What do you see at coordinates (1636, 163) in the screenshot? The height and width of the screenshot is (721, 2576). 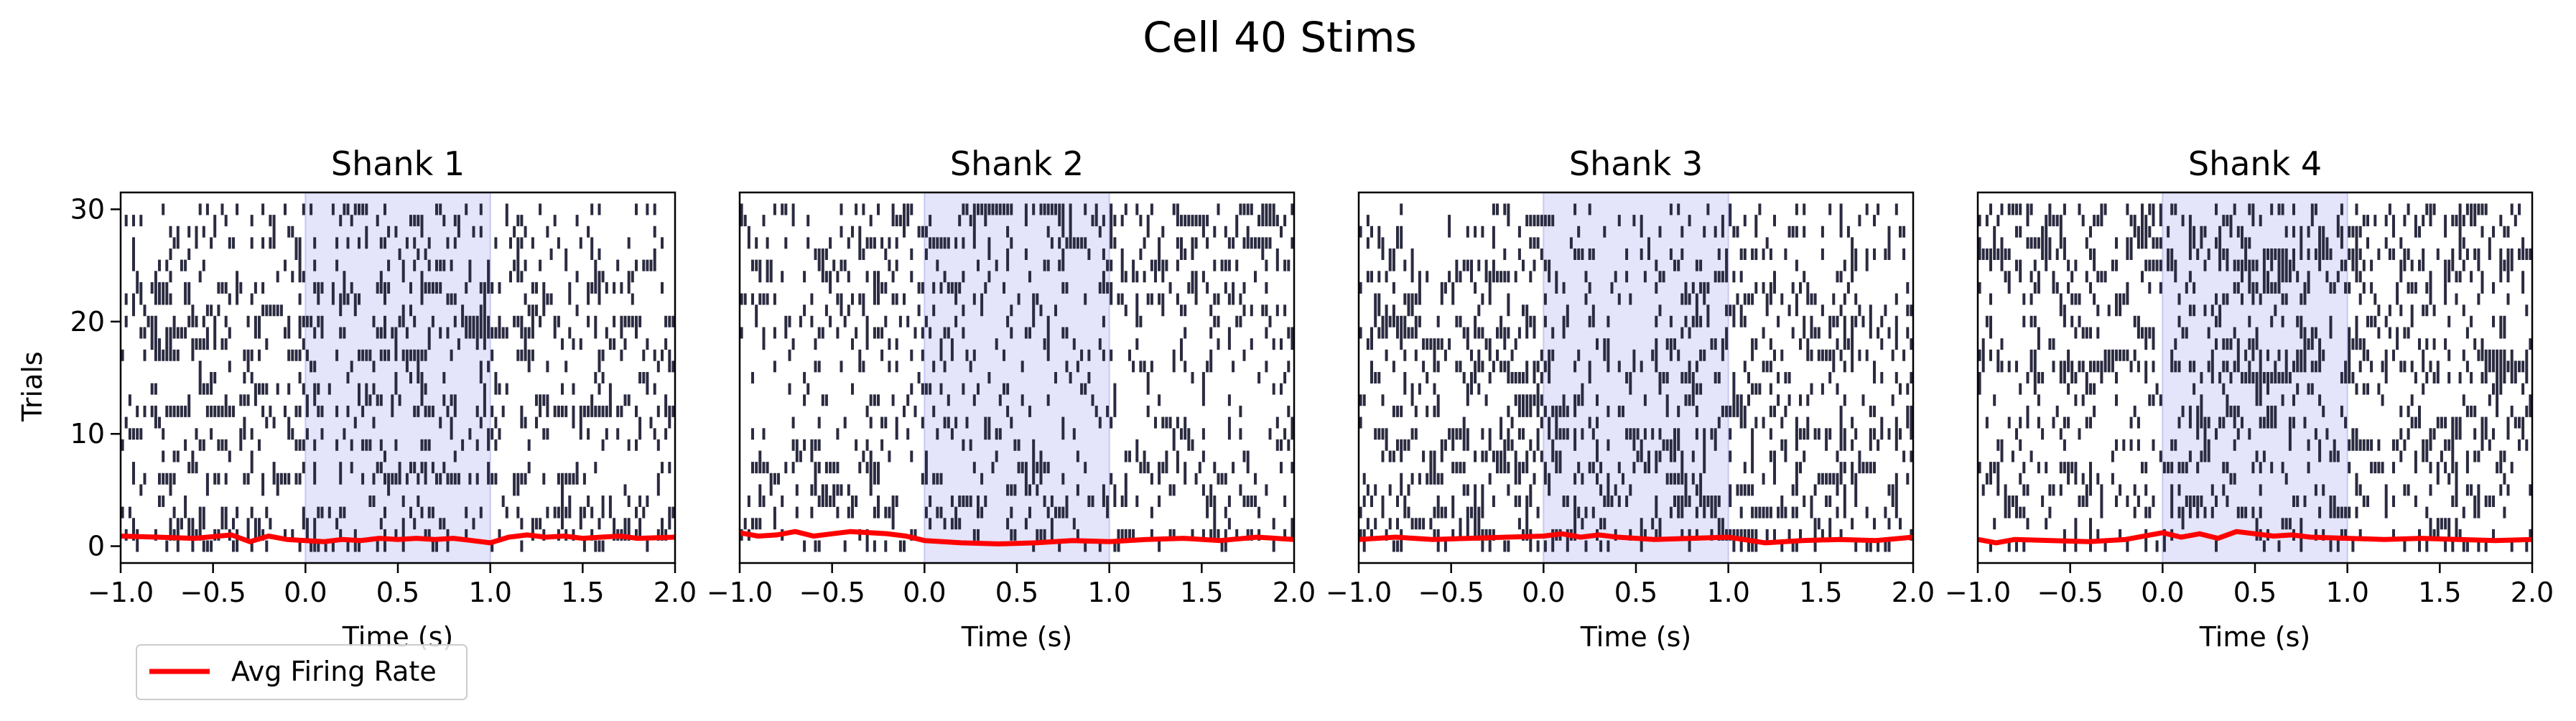 I see `panel-title: Shank 3` at bounding box center [1636, 163].